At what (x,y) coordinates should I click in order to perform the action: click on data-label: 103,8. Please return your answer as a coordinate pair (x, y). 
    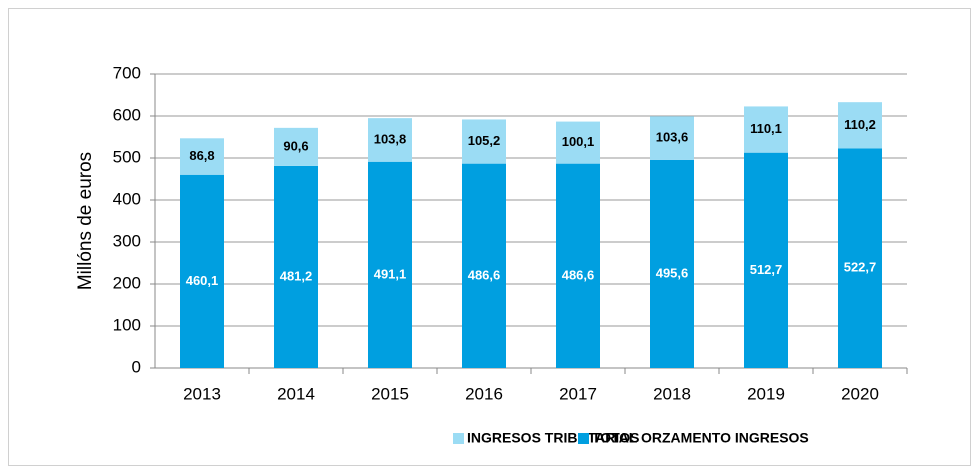
    Looking at the image, I should click on (390, 138).